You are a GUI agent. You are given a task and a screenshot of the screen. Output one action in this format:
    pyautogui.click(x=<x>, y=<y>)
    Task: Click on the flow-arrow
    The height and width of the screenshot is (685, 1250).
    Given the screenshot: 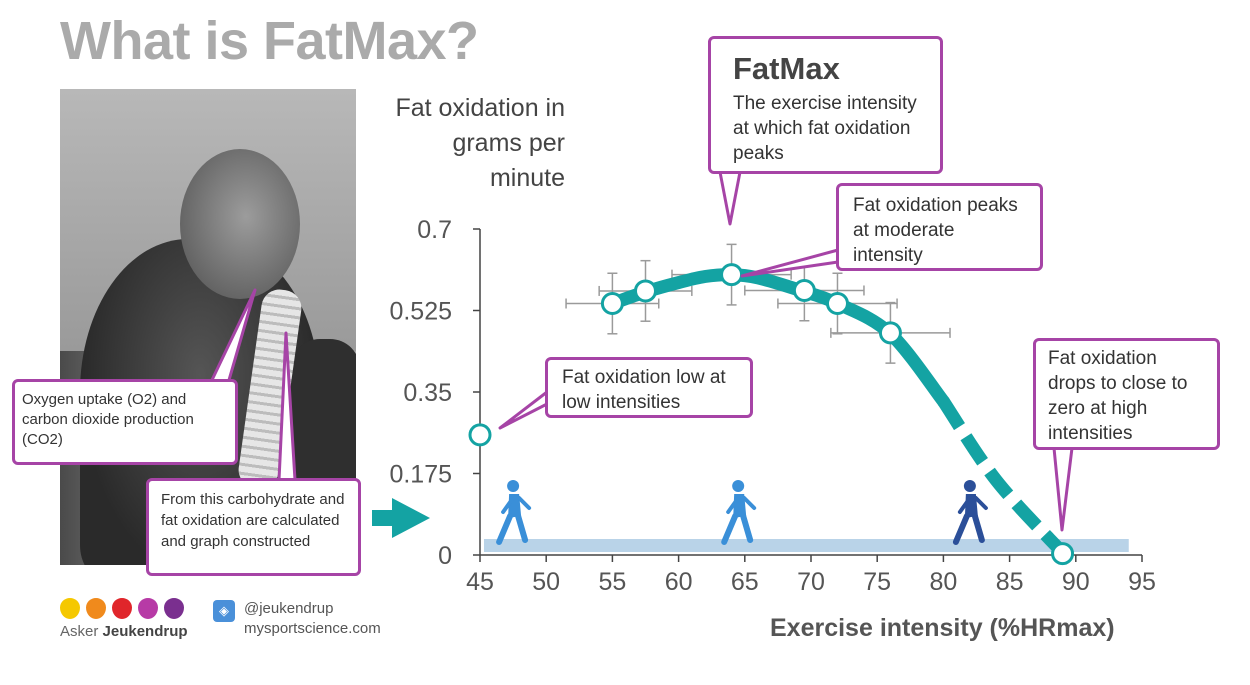 What is the action you would take?
    pyautogui.click(x=401, y=518)
    